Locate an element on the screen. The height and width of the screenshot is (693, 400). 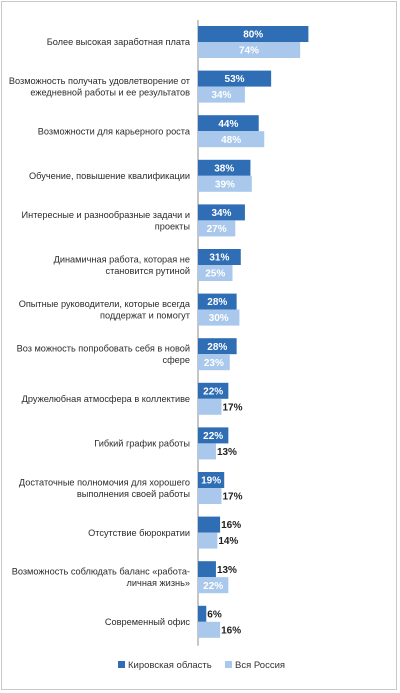
category-label: Воз можность попробовать себя в новой is located at coordinates (103, 349).